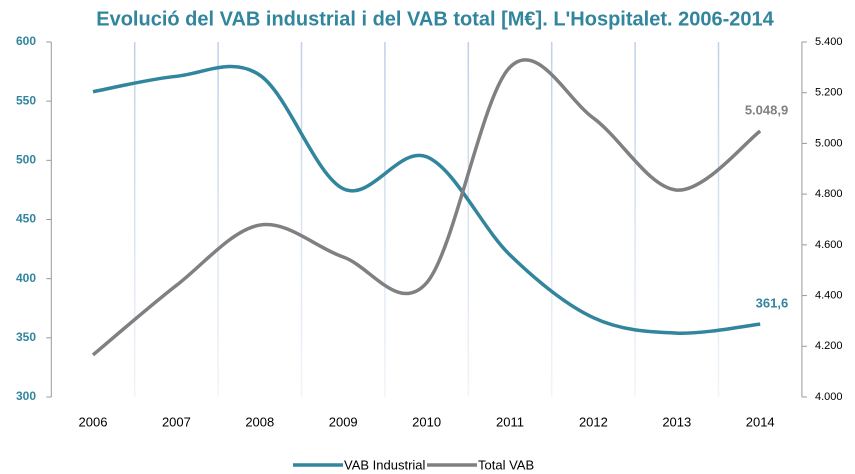 This screenshot has height=474, width=855. Describe the element at coordinates (26, 41) in the screenshot. I see `y-tick-label: 600` at that location.